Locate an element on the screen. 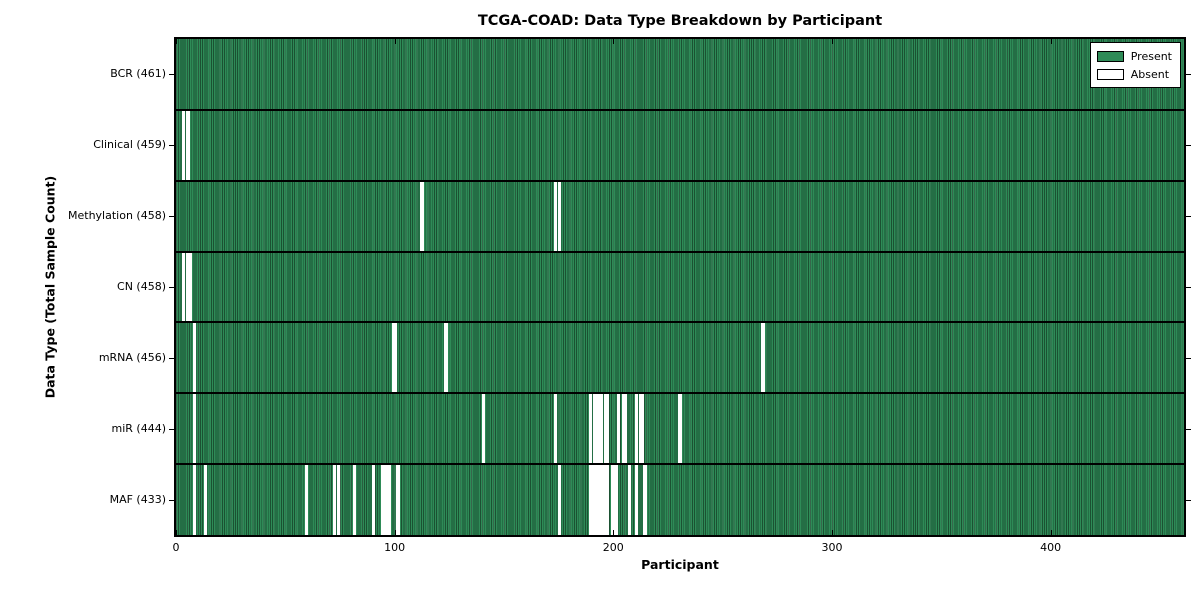 This screenshot has width=1200, height=600. x-tick-label: 400 is located at coordinates (1051, 547).